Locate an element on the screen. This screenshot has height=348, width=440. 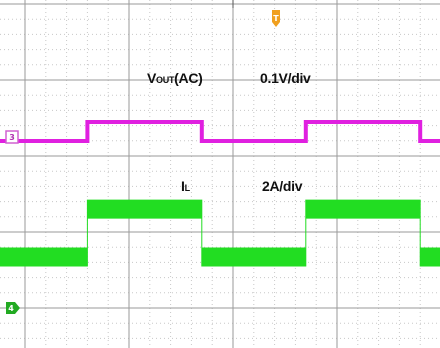
ch3-marker-label: 3 is located at coordinates (12, 137).